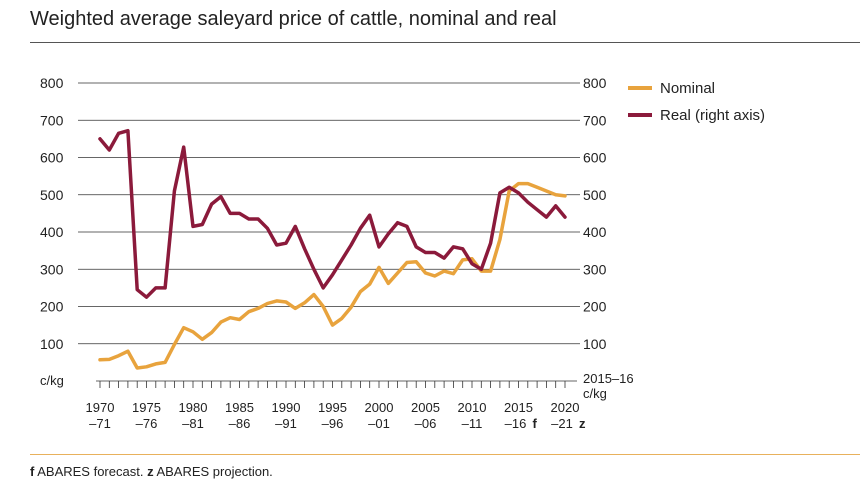 The width and height of the screenshot is (860, 500). What do you see at coordinates (52, 380) in the screenshot?
I see `y-left-axis-label: c/kg` at bounding box center [52, 380].